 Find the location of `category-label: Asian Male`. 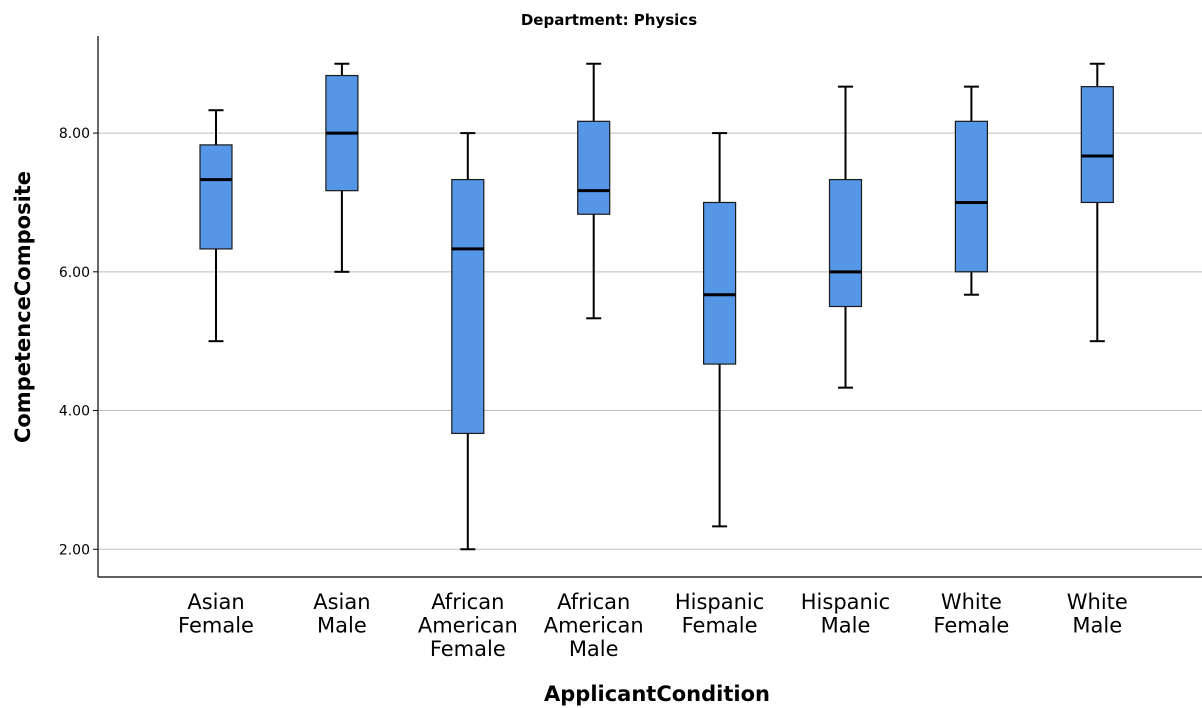

category-label: Asian Male is located at coordinates (341, 614).